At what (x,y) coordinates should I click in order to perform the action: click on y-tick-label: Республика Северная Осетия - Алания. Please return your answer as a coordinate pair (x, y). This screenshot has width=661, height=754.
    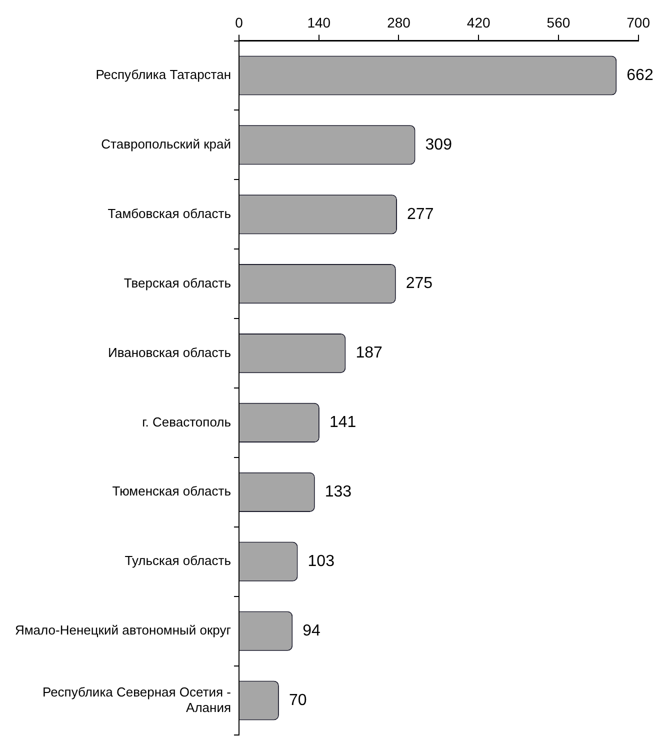
    Looking at the image, I should click on (137, 699).